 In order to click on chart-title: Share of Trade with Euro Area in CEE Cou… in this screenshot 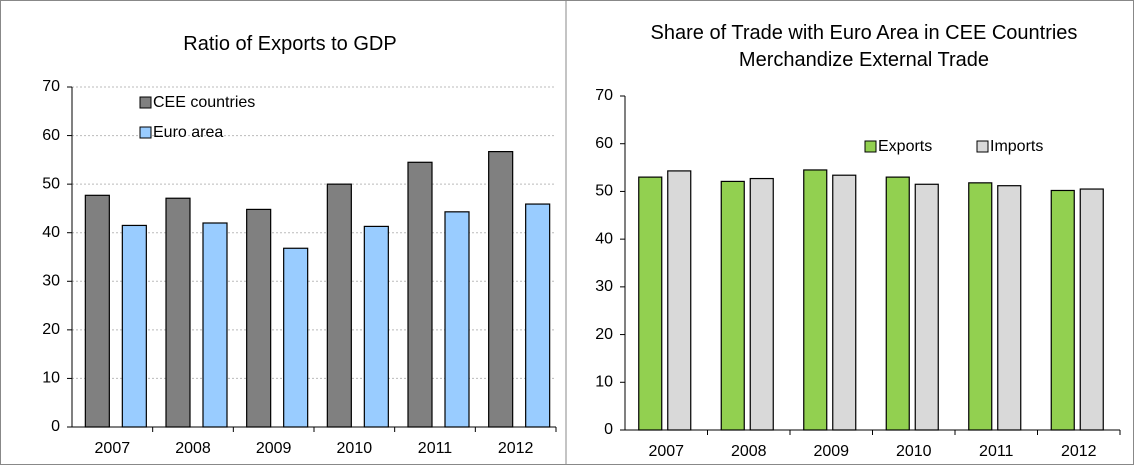, I will do `click(864, 46)`.